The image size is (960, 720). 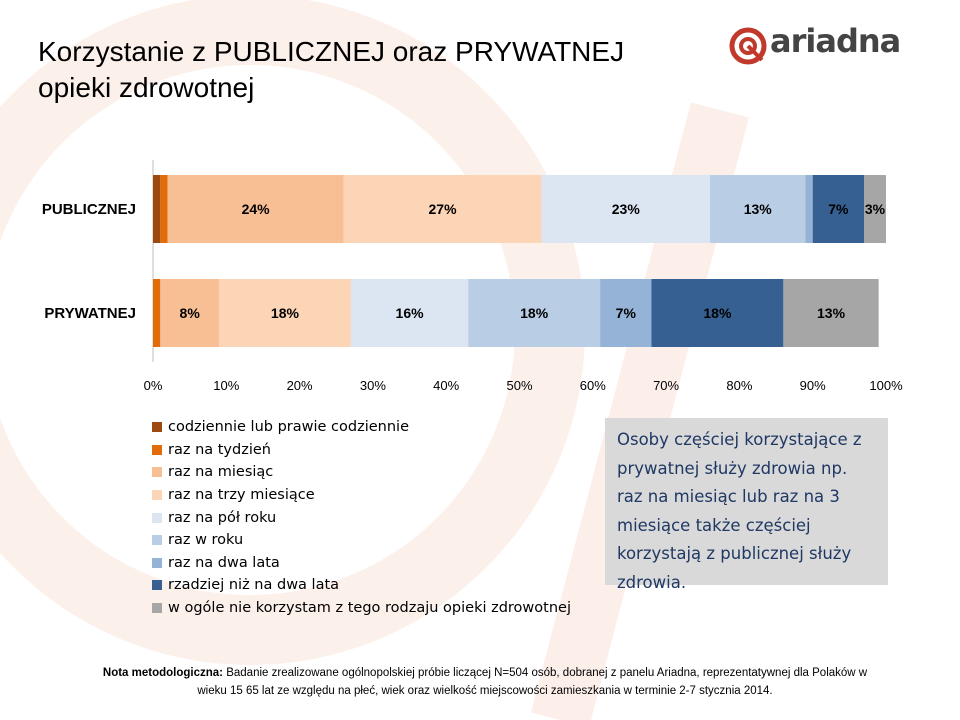 What do you see at coordinates (153, 385) in the screenshot?
I see `x-tick-label: 0%` at bounding box center [153, 385].